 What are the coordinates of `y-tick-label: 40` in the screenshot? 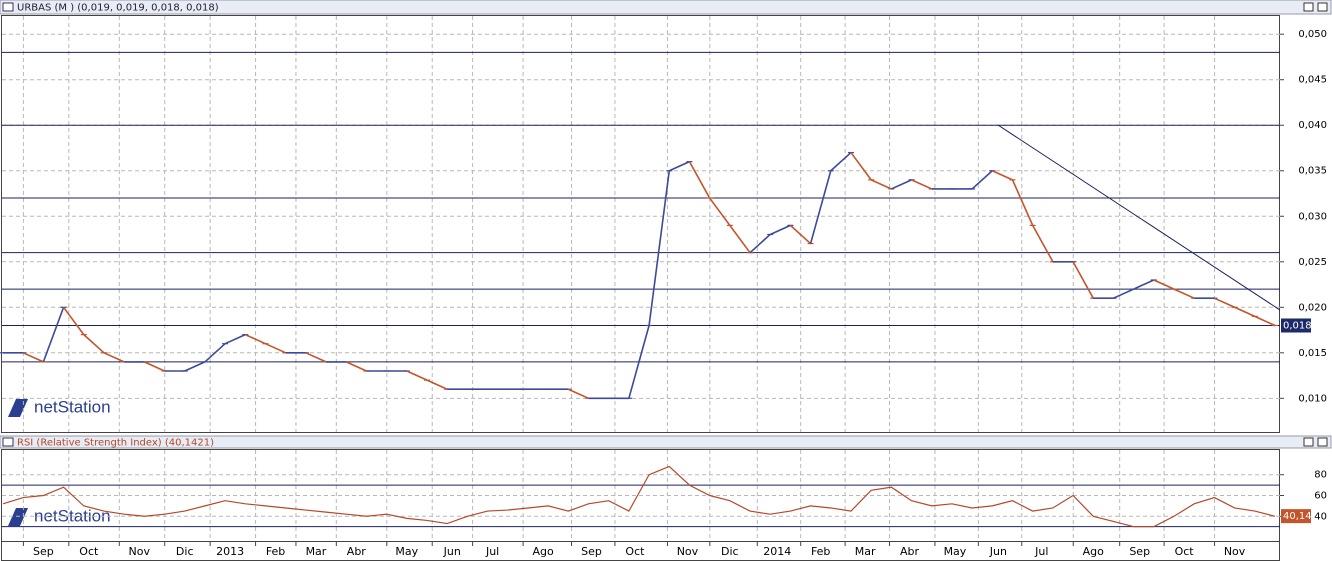 It's located at (1320, 516).